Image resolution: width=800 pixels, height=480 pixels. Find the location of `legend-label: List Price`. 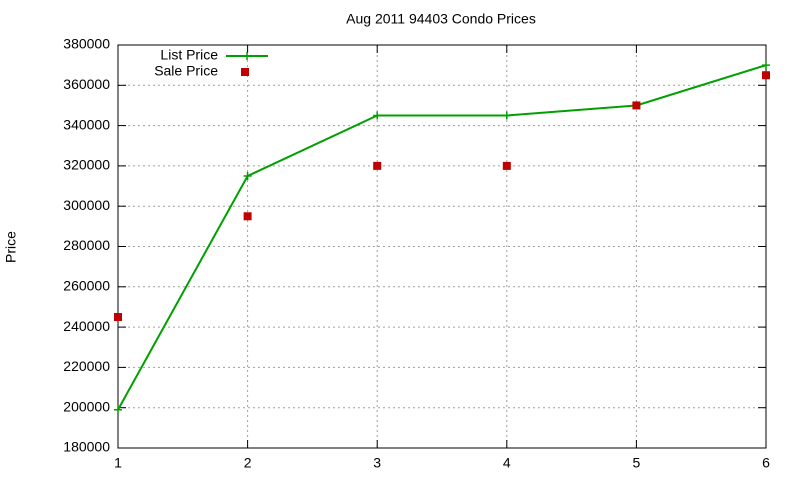

legend-label: List Price is located at coordinates (189, 55).